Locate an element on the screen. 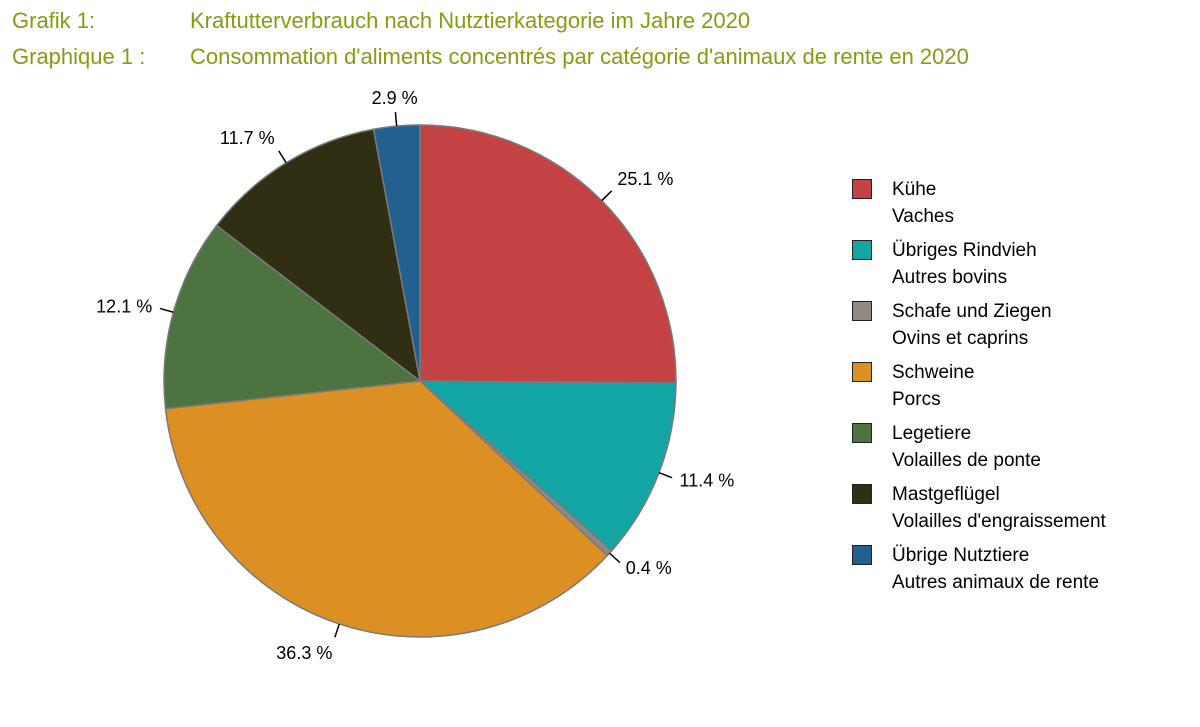 The image size is (1200, 727). legend-label: Mastgeflügel Volailles d'engraissement is located at coordinates (999, 508).